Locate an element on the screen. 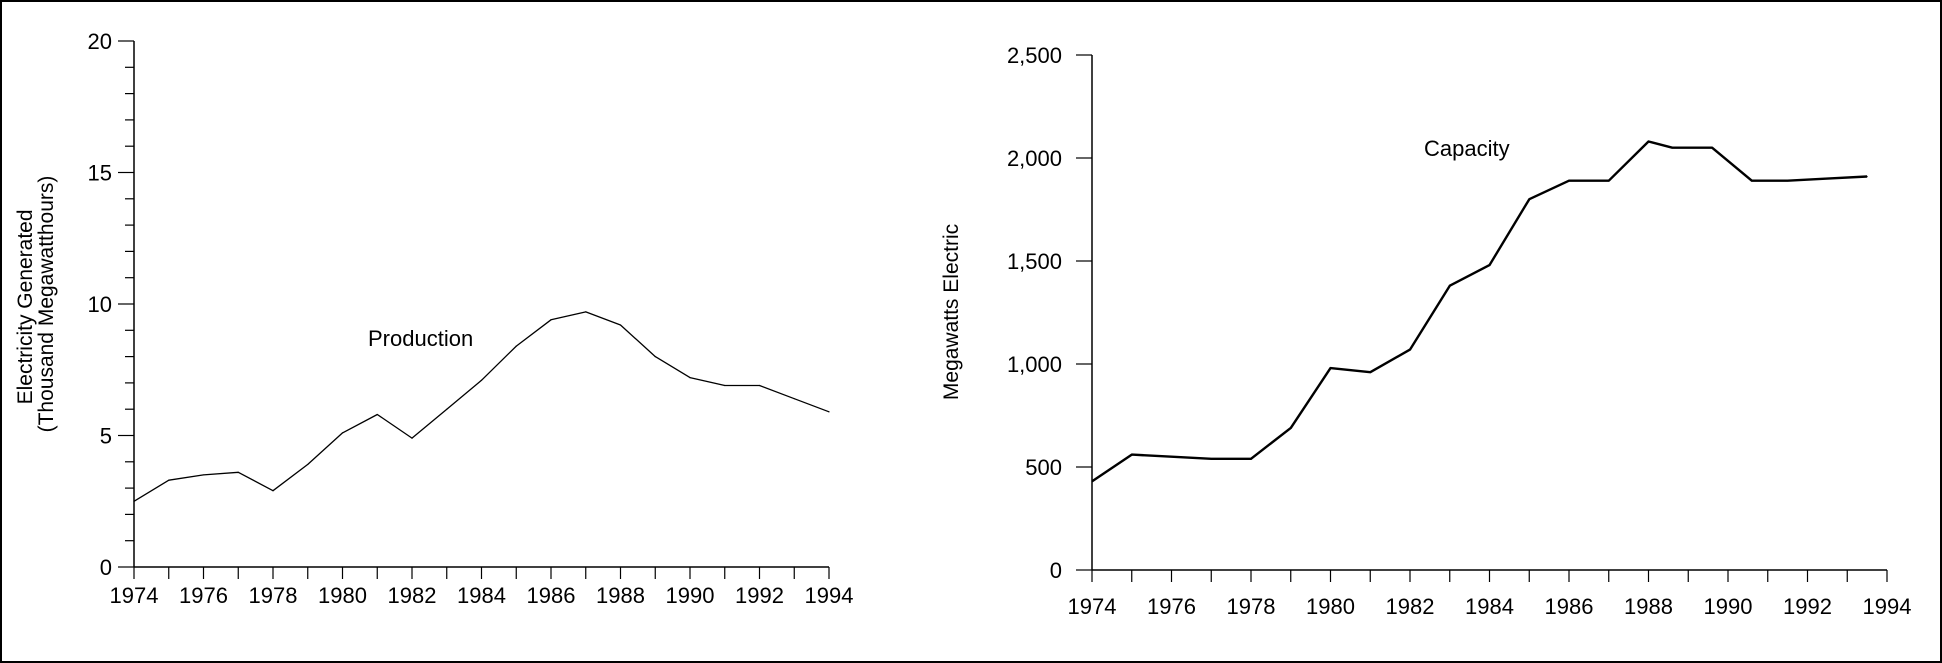  production-x-tick-label: 1982 is located at coordinates (412, 595).